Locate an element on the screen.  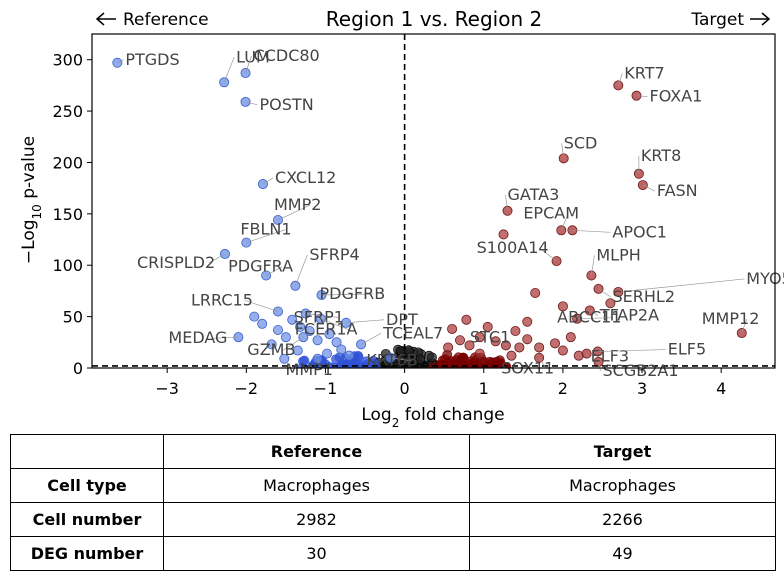
x-tick-label: 4 is located at coordinates (721, 388).